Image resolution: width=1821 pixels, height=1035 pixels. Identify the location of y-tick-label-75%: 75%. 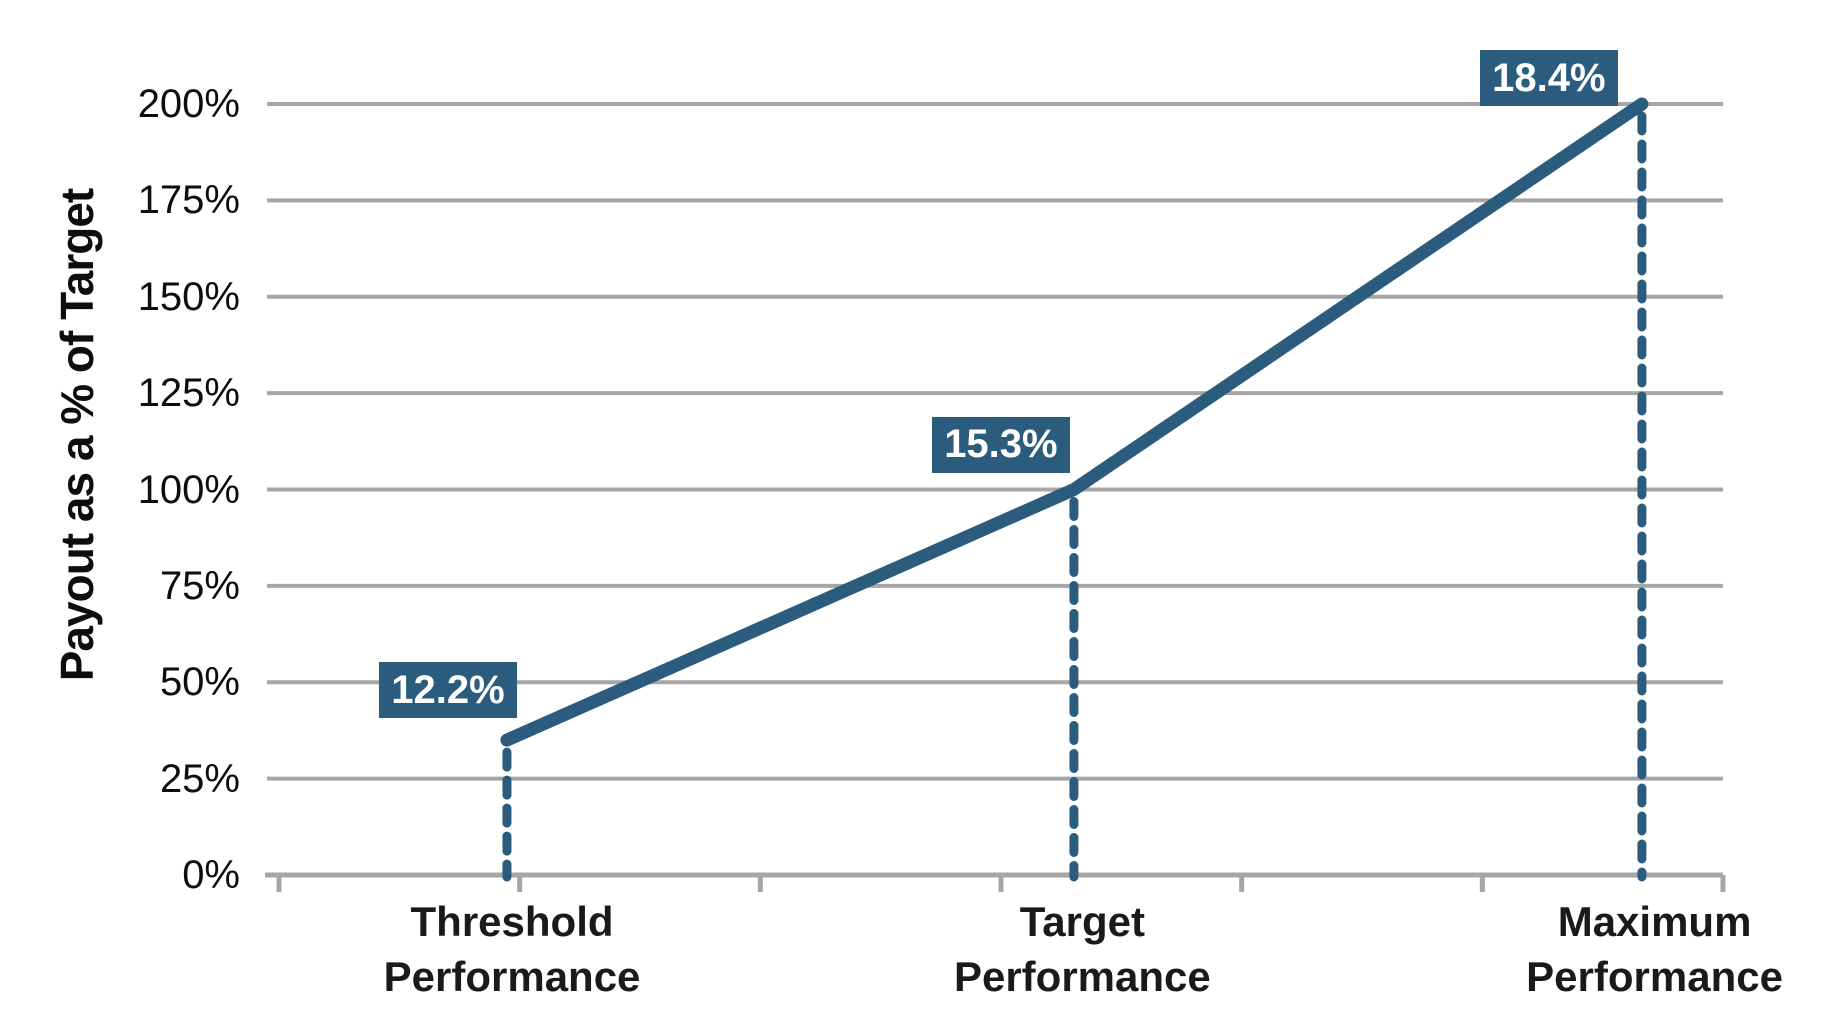
(199, 585).